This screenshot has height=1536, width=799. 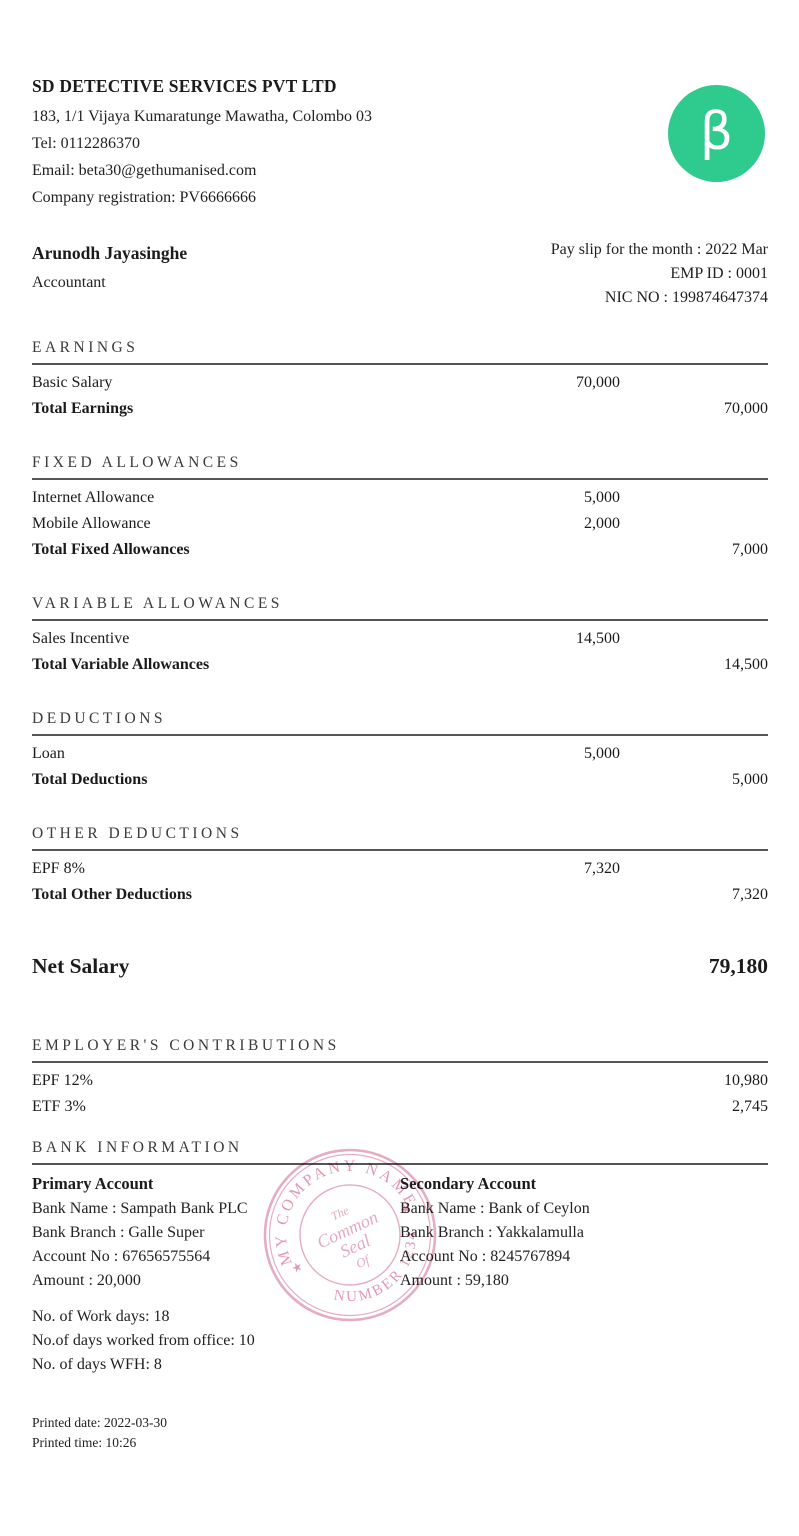 What do you see at coordinates (112, 894) in the screenshot?
I see `section-total-label: Total Other Deductions` at bounding box center [112, 894].